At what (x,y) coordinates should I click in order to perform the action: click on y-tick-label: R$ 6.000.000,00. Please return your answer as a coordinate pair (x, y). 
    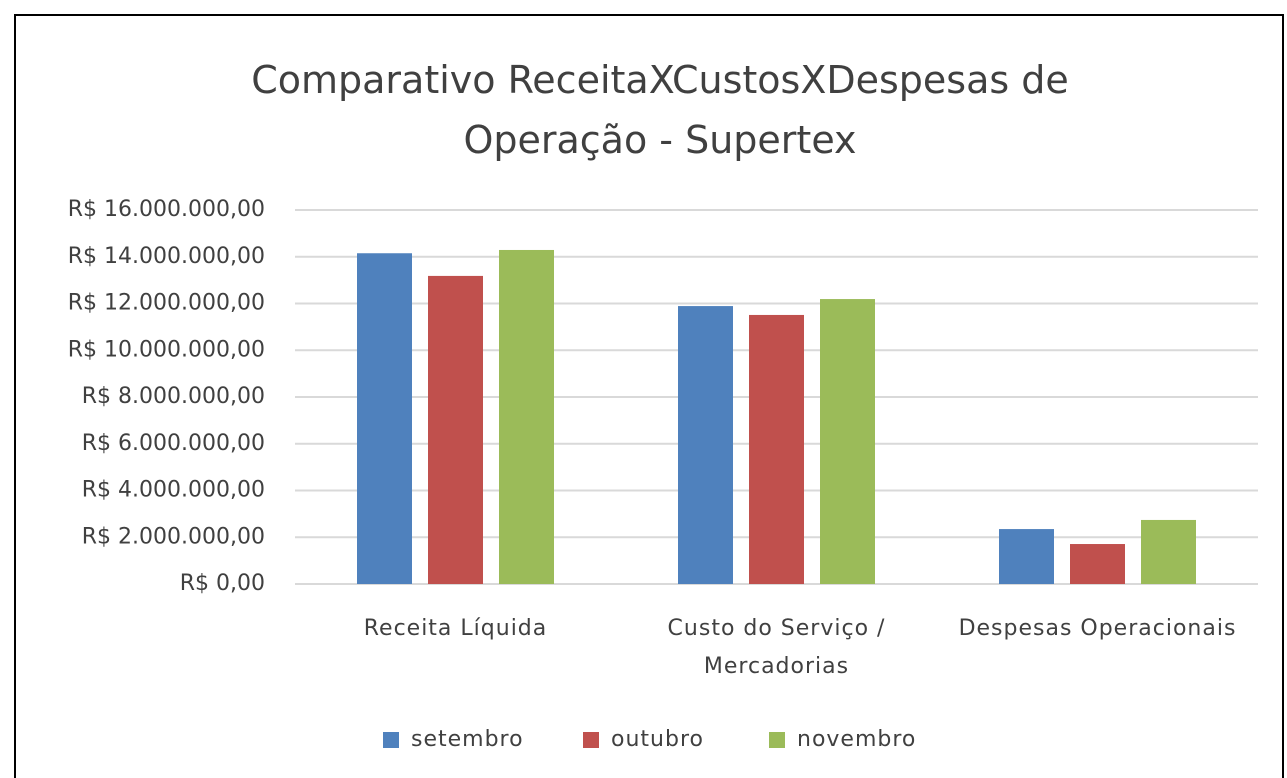
    Looking at the image, I should click on (173, 443).